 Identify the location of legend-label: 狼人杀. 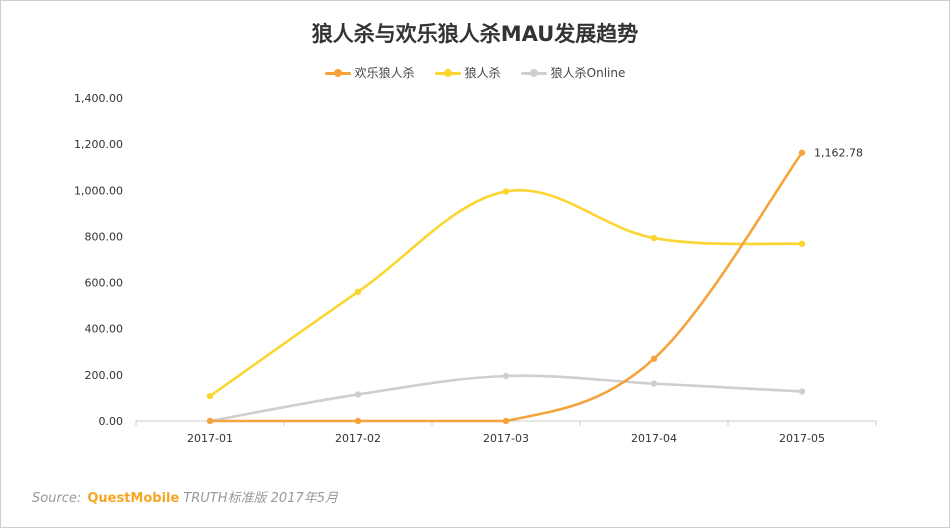
(482, 73).